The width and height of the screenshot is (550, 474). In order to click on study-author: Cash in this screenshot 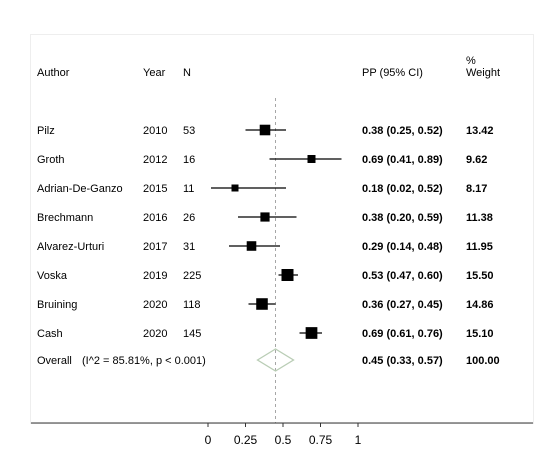, I will do `click(50, 334)`.